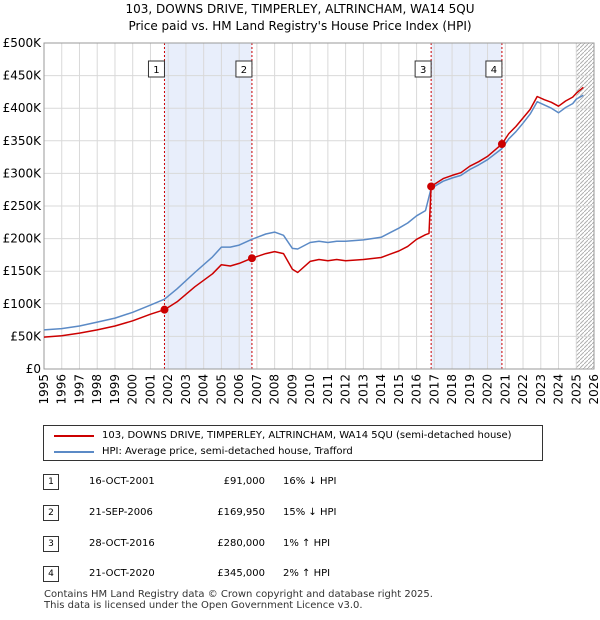 This screenshot has height=620, width=600. Describe the element at coordinates (23, 304) in the screenshot. I see `y-tick-label: £100K` at that location.